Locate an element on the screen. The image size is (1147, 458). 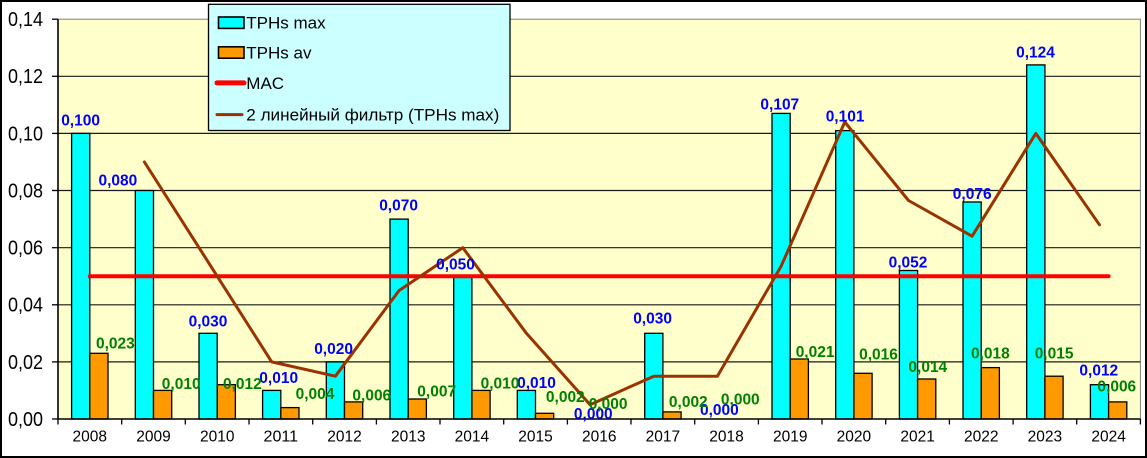
svg-text: 0,02 is located at coordinates (25, 363).